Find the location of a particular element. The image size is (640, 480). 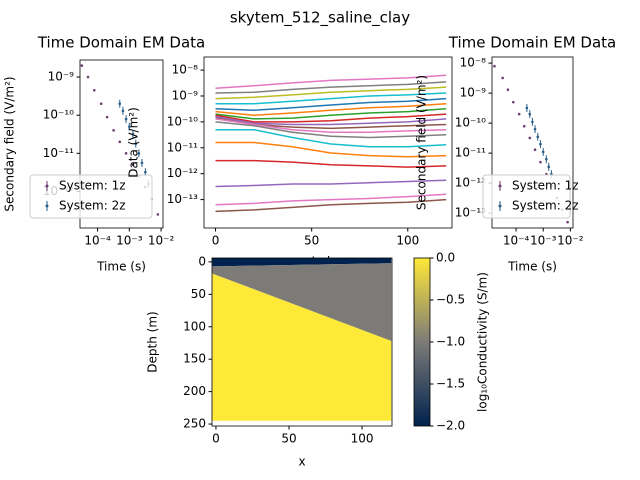

y-tick-label: 100 is located at coordinates (194, 326).